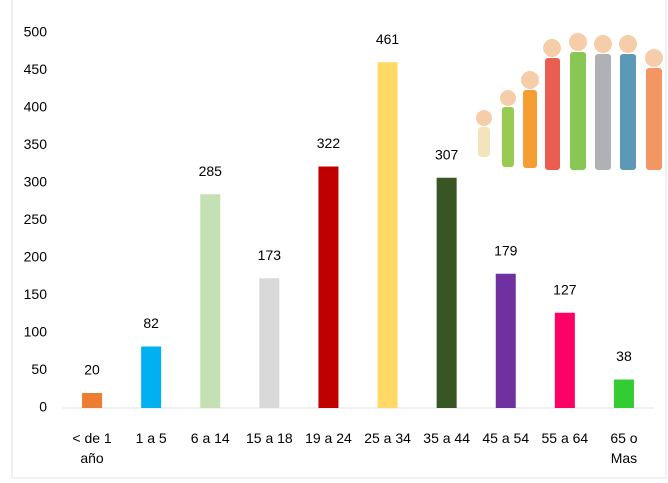 The width and height of the screenshot is (668, 483). What do you see at coordinates (388, 39) in the screenshot?
I see `value-label: 461` at bounding box center [388, 39].